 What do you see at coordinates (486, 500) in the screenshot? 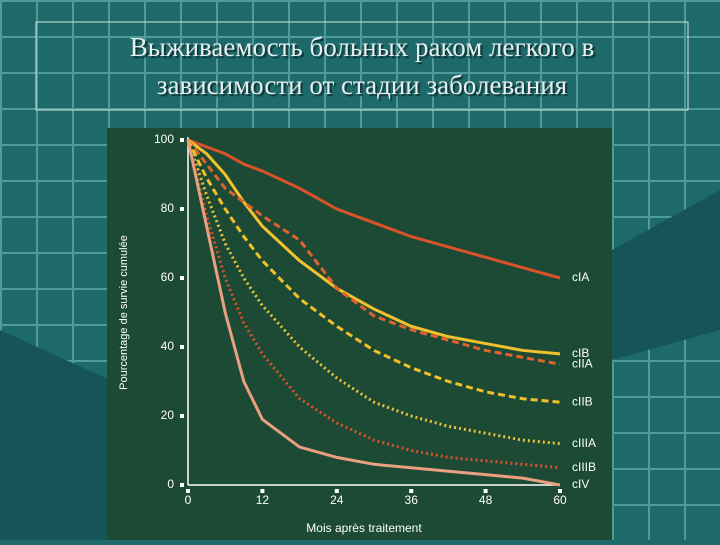
I see `x-tick-label: 48` at bounding box center [486, 500].